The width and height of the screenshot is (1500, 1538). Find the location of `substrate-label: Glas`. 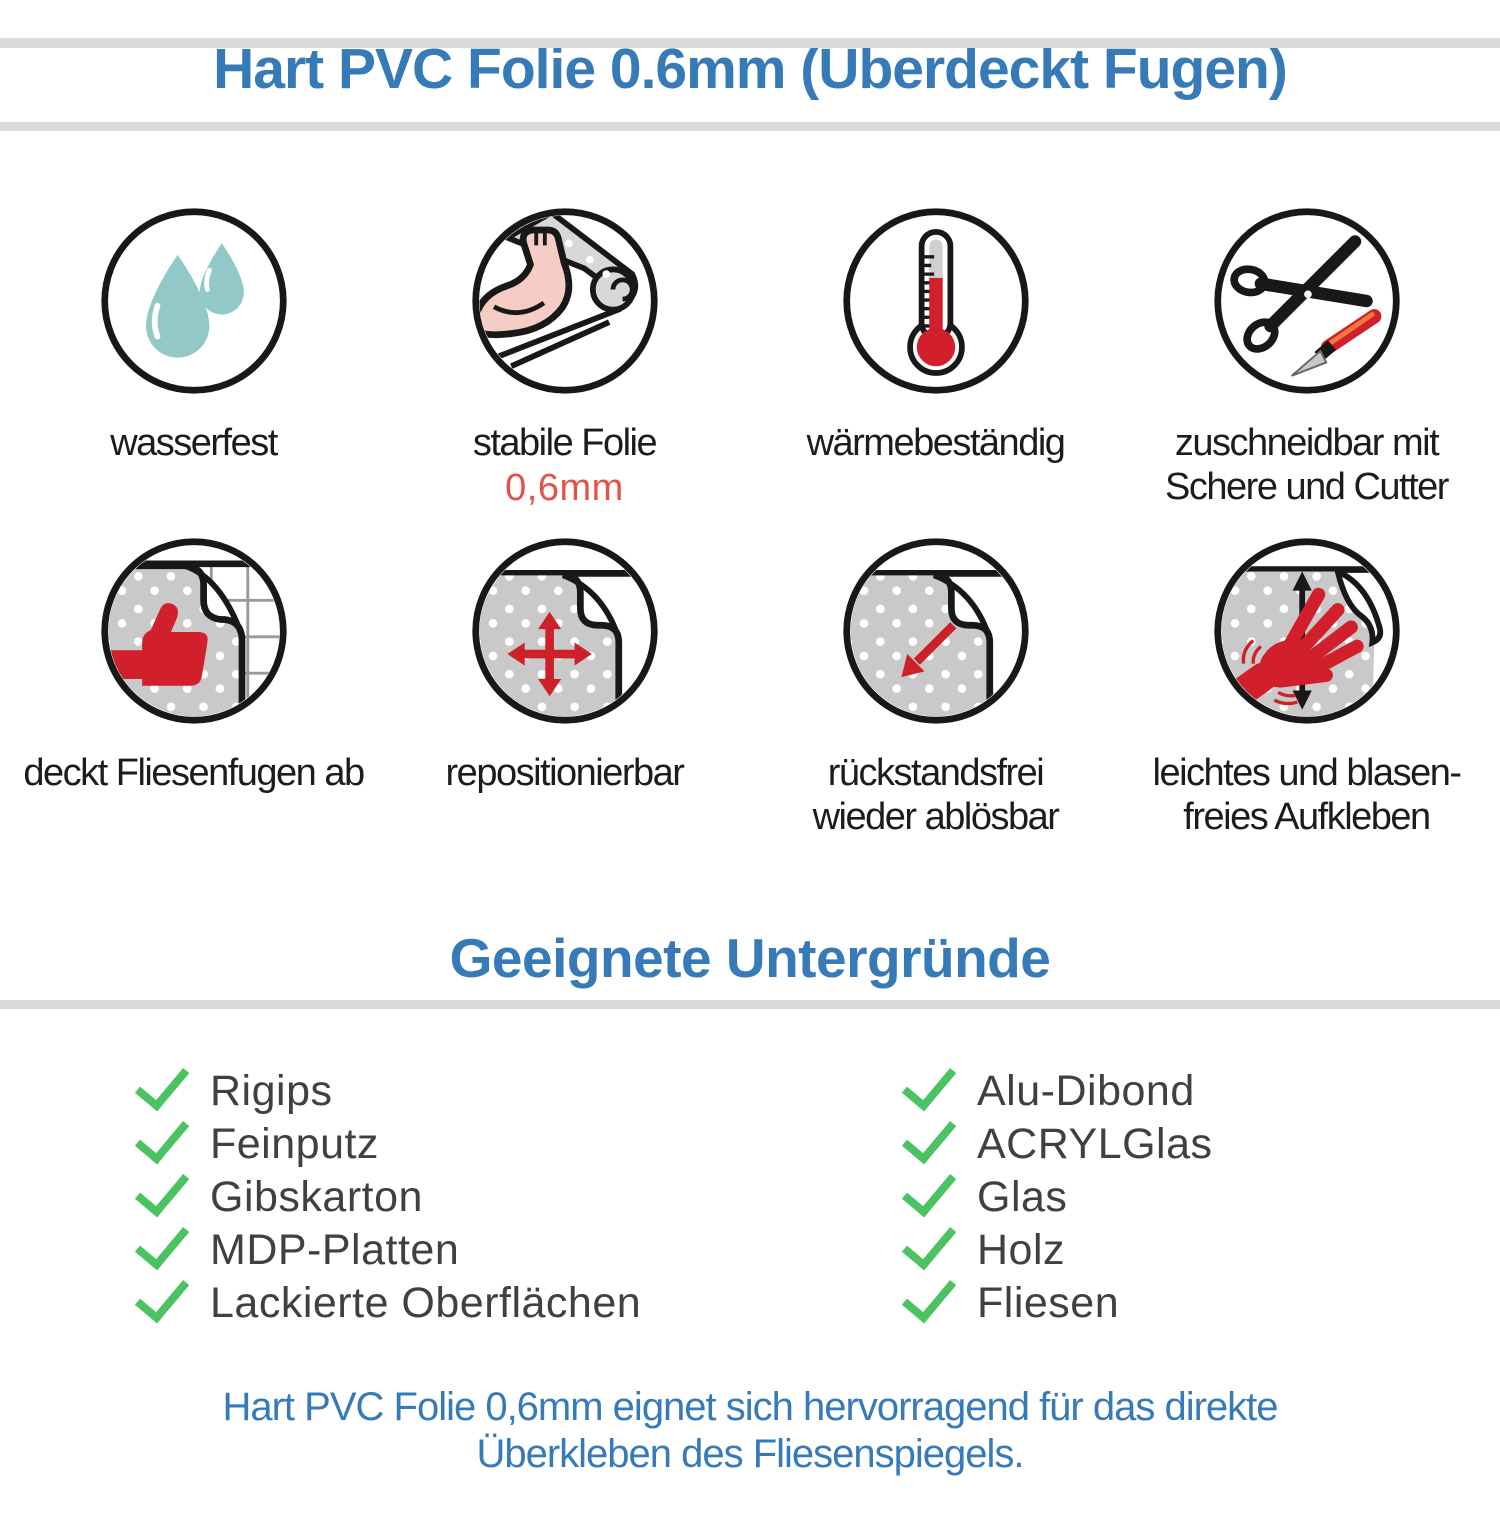

substrate-label: Glas is located at coordinates (1022, 1196).